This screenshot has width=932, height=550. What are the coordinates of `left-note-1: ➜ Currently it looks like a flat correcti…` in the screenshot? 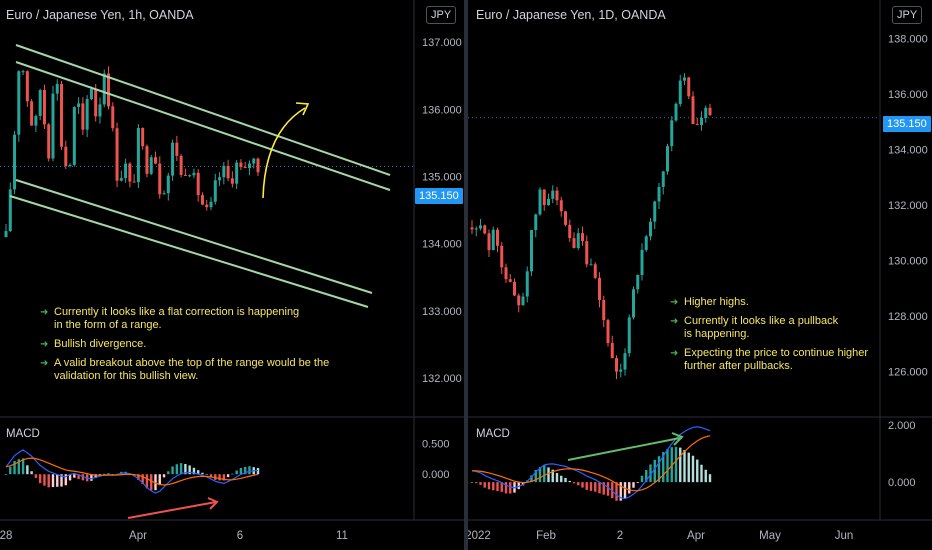 It's located at (170, 318).